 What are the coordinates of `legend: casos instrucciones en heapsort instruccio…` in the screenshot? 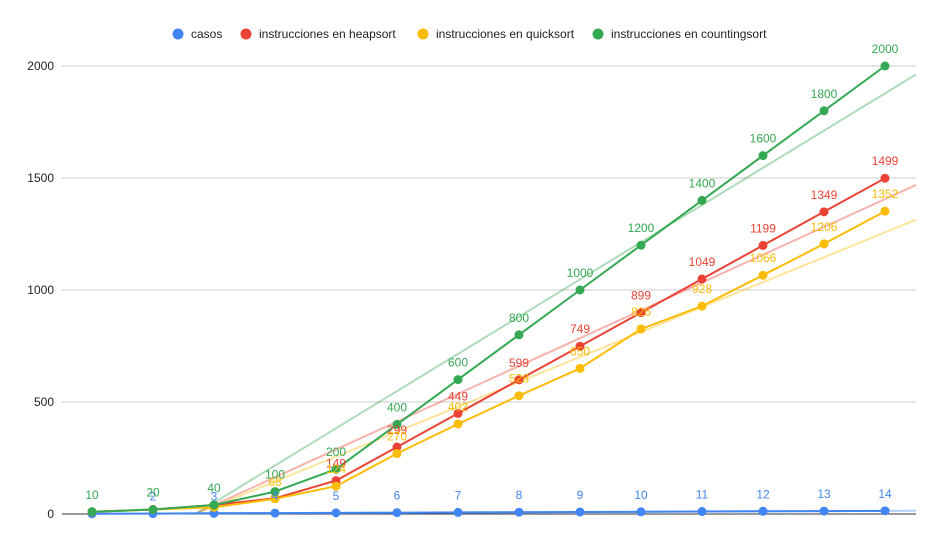 It's located at (469, 34).